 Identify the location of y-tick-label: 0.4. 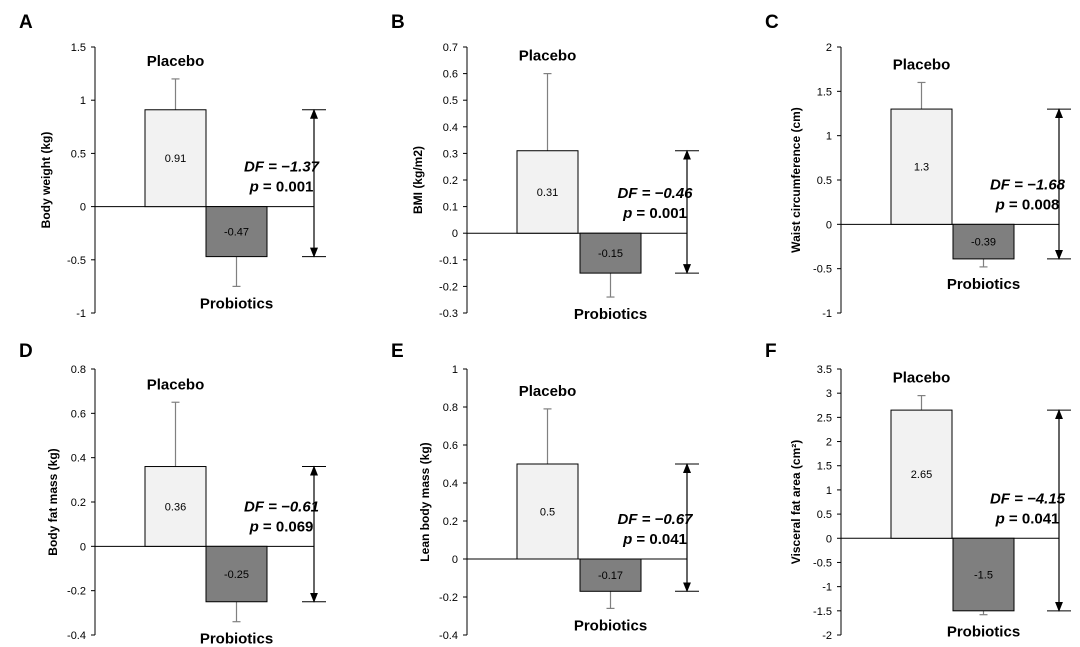
(78, 459).